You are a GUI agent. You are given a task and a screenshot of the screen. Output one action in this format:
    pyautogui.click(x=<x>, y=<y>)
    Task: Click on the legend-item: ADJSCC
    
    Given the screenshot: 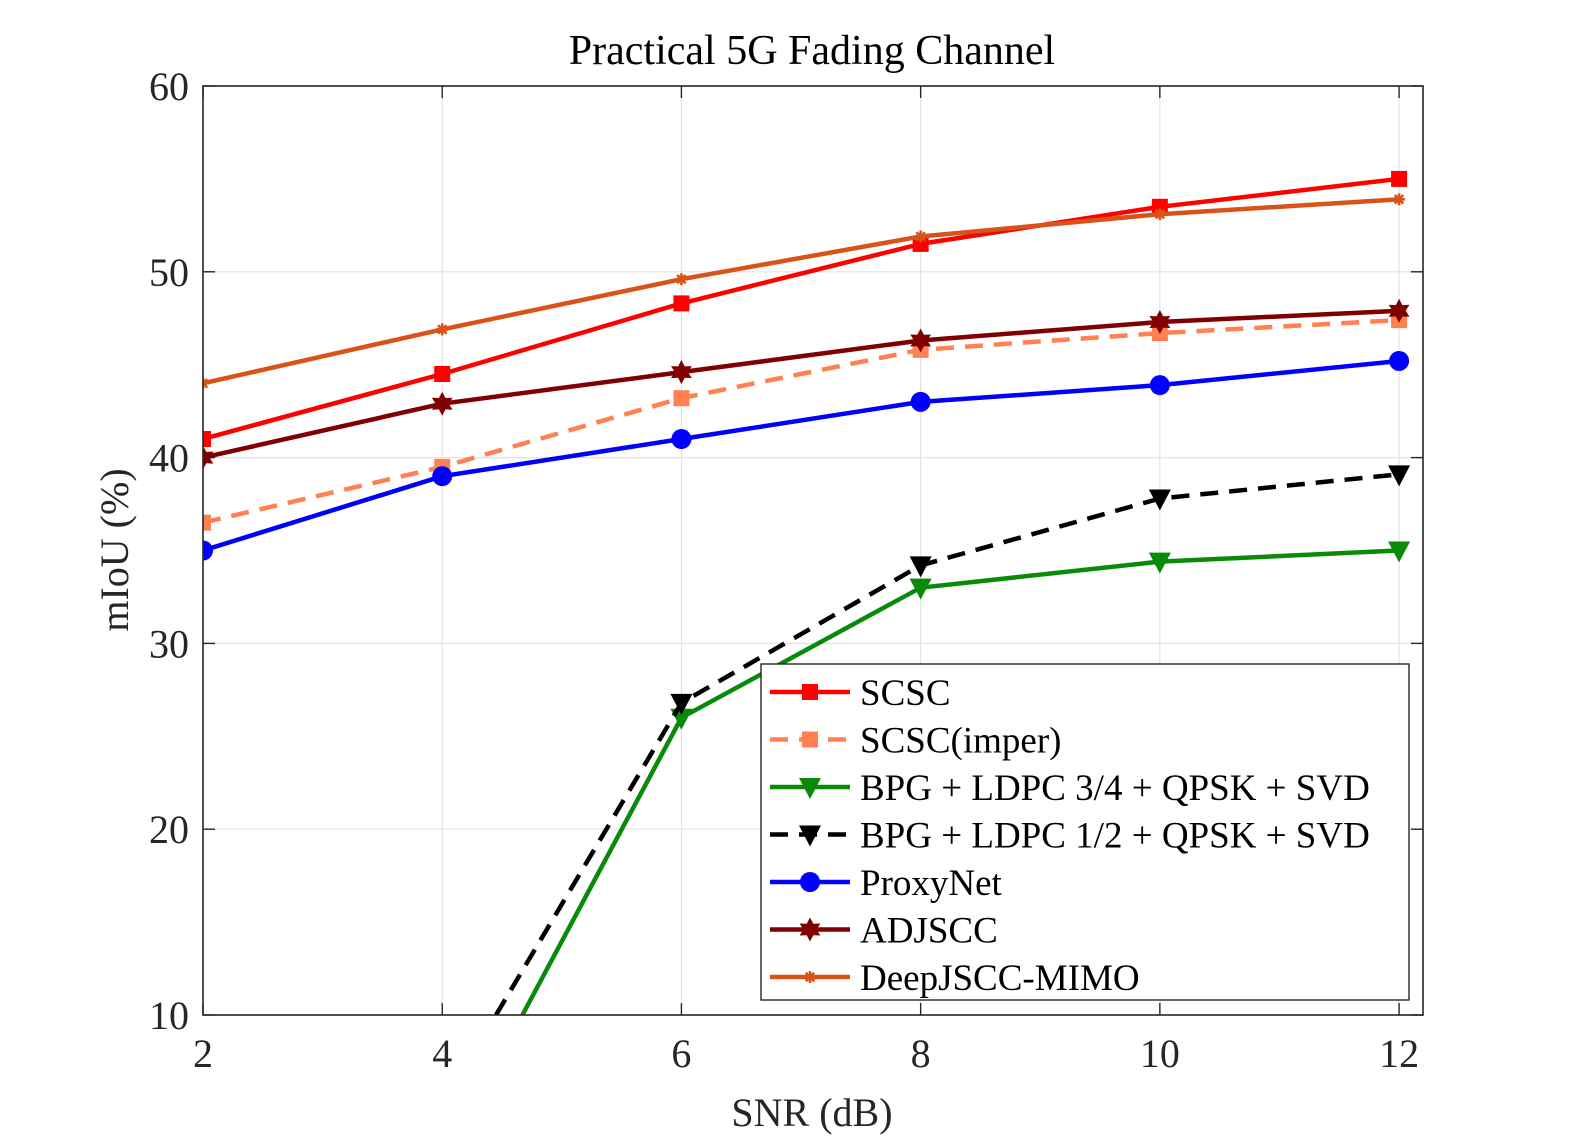 What is the action you would take?
    pyautogui.click(x=884, y=931)
    